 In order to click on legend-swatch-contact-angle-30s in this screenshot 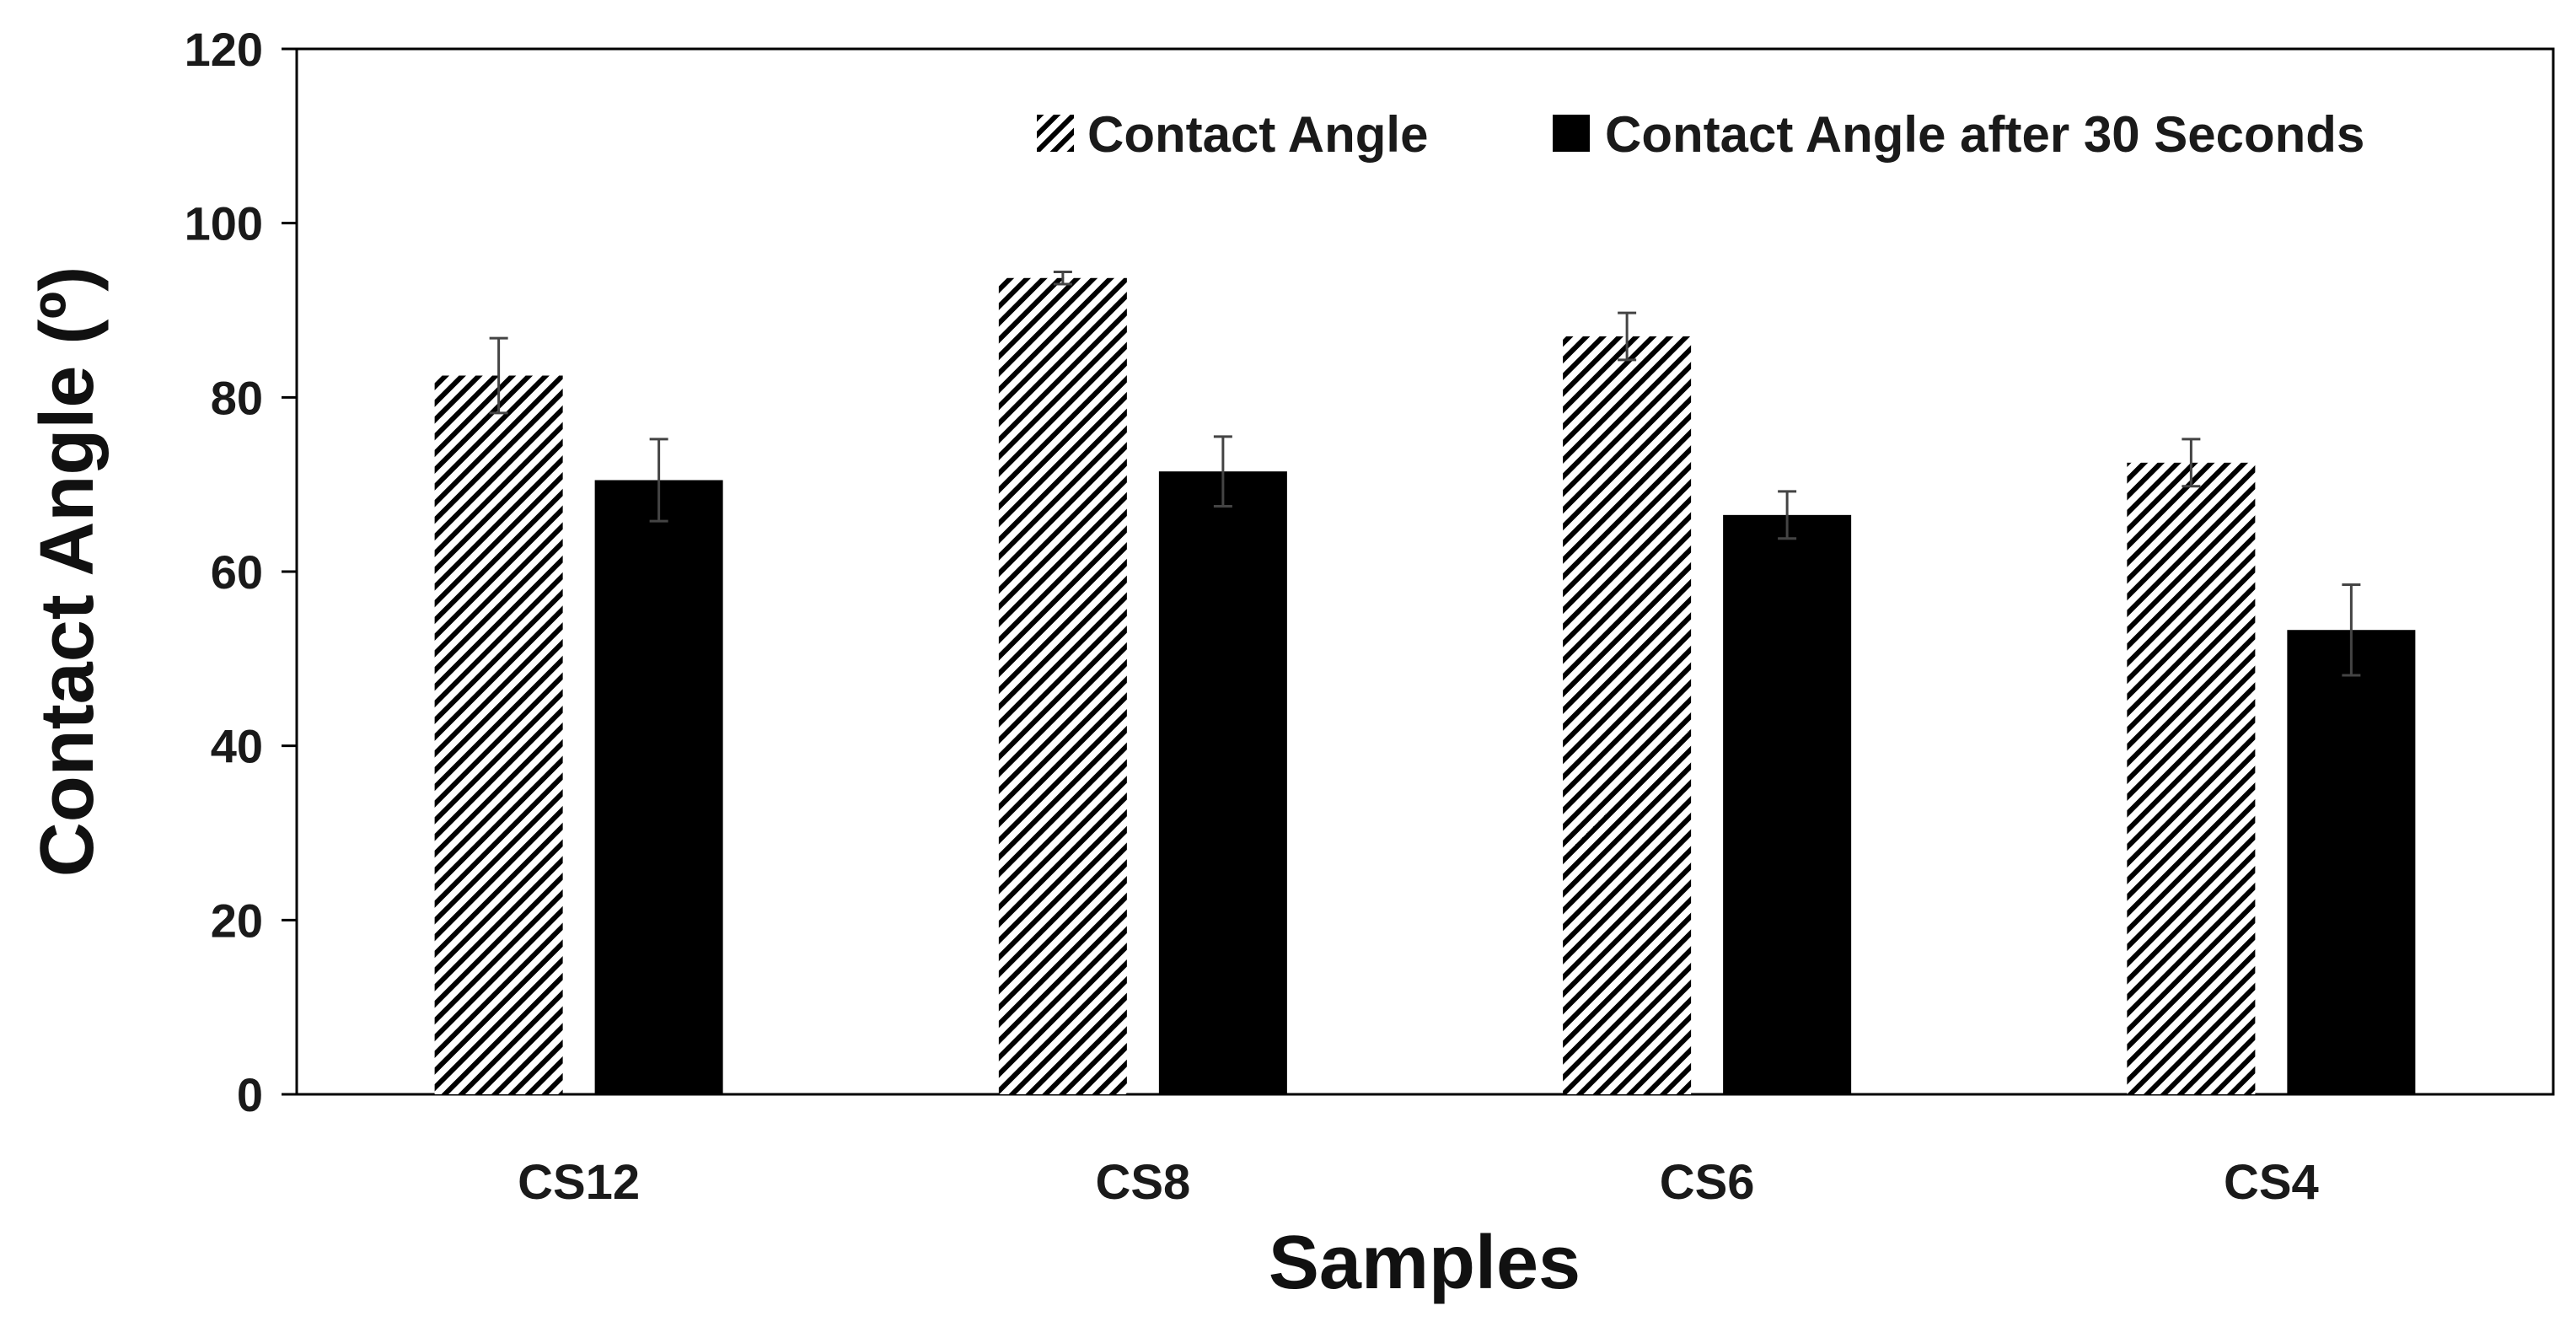, I will do `click(1571, 133)`.